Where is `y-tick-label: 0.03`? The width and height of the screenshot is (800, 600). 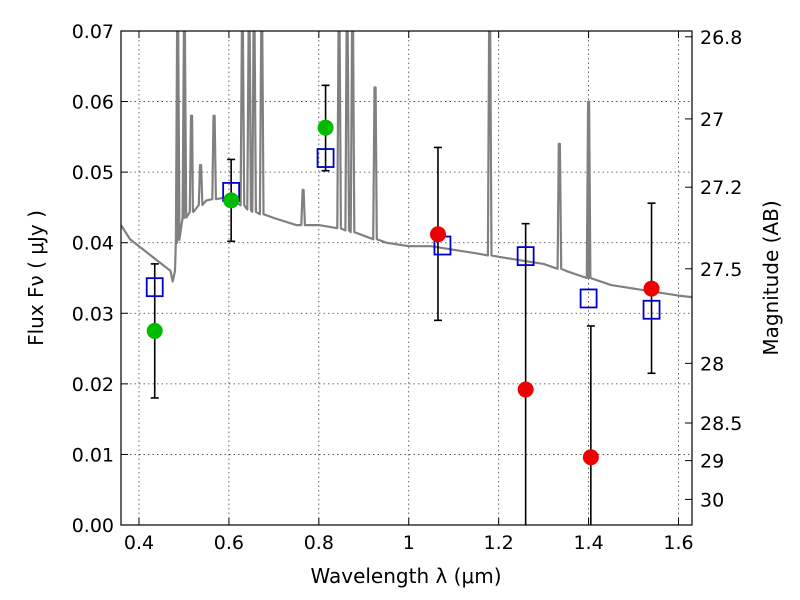
y-tick-label: 0.03 is located at coordinates (93, 314).